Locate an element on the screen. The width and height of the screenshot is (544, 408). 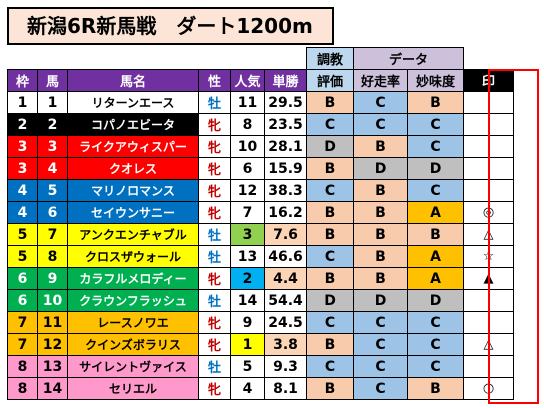
table-row: 5 8 クロスザウォール牡 13 46.6 C B A ☆ is located at coordinates (260, 256).